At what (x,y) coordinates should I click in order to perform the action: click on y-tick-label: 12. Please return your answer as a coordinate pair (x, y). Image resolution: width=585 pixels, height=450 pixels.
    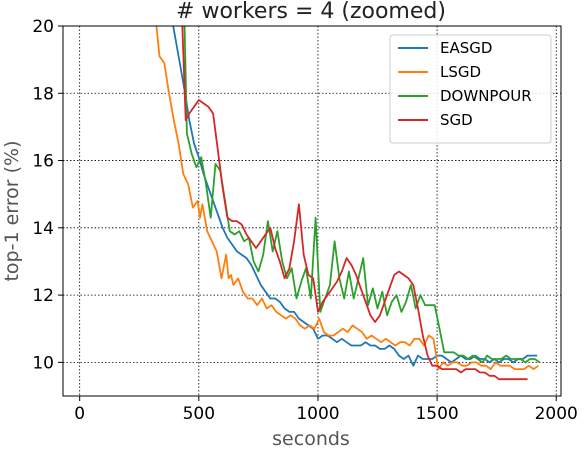
    Looking at the image, I should click on (43, 296).